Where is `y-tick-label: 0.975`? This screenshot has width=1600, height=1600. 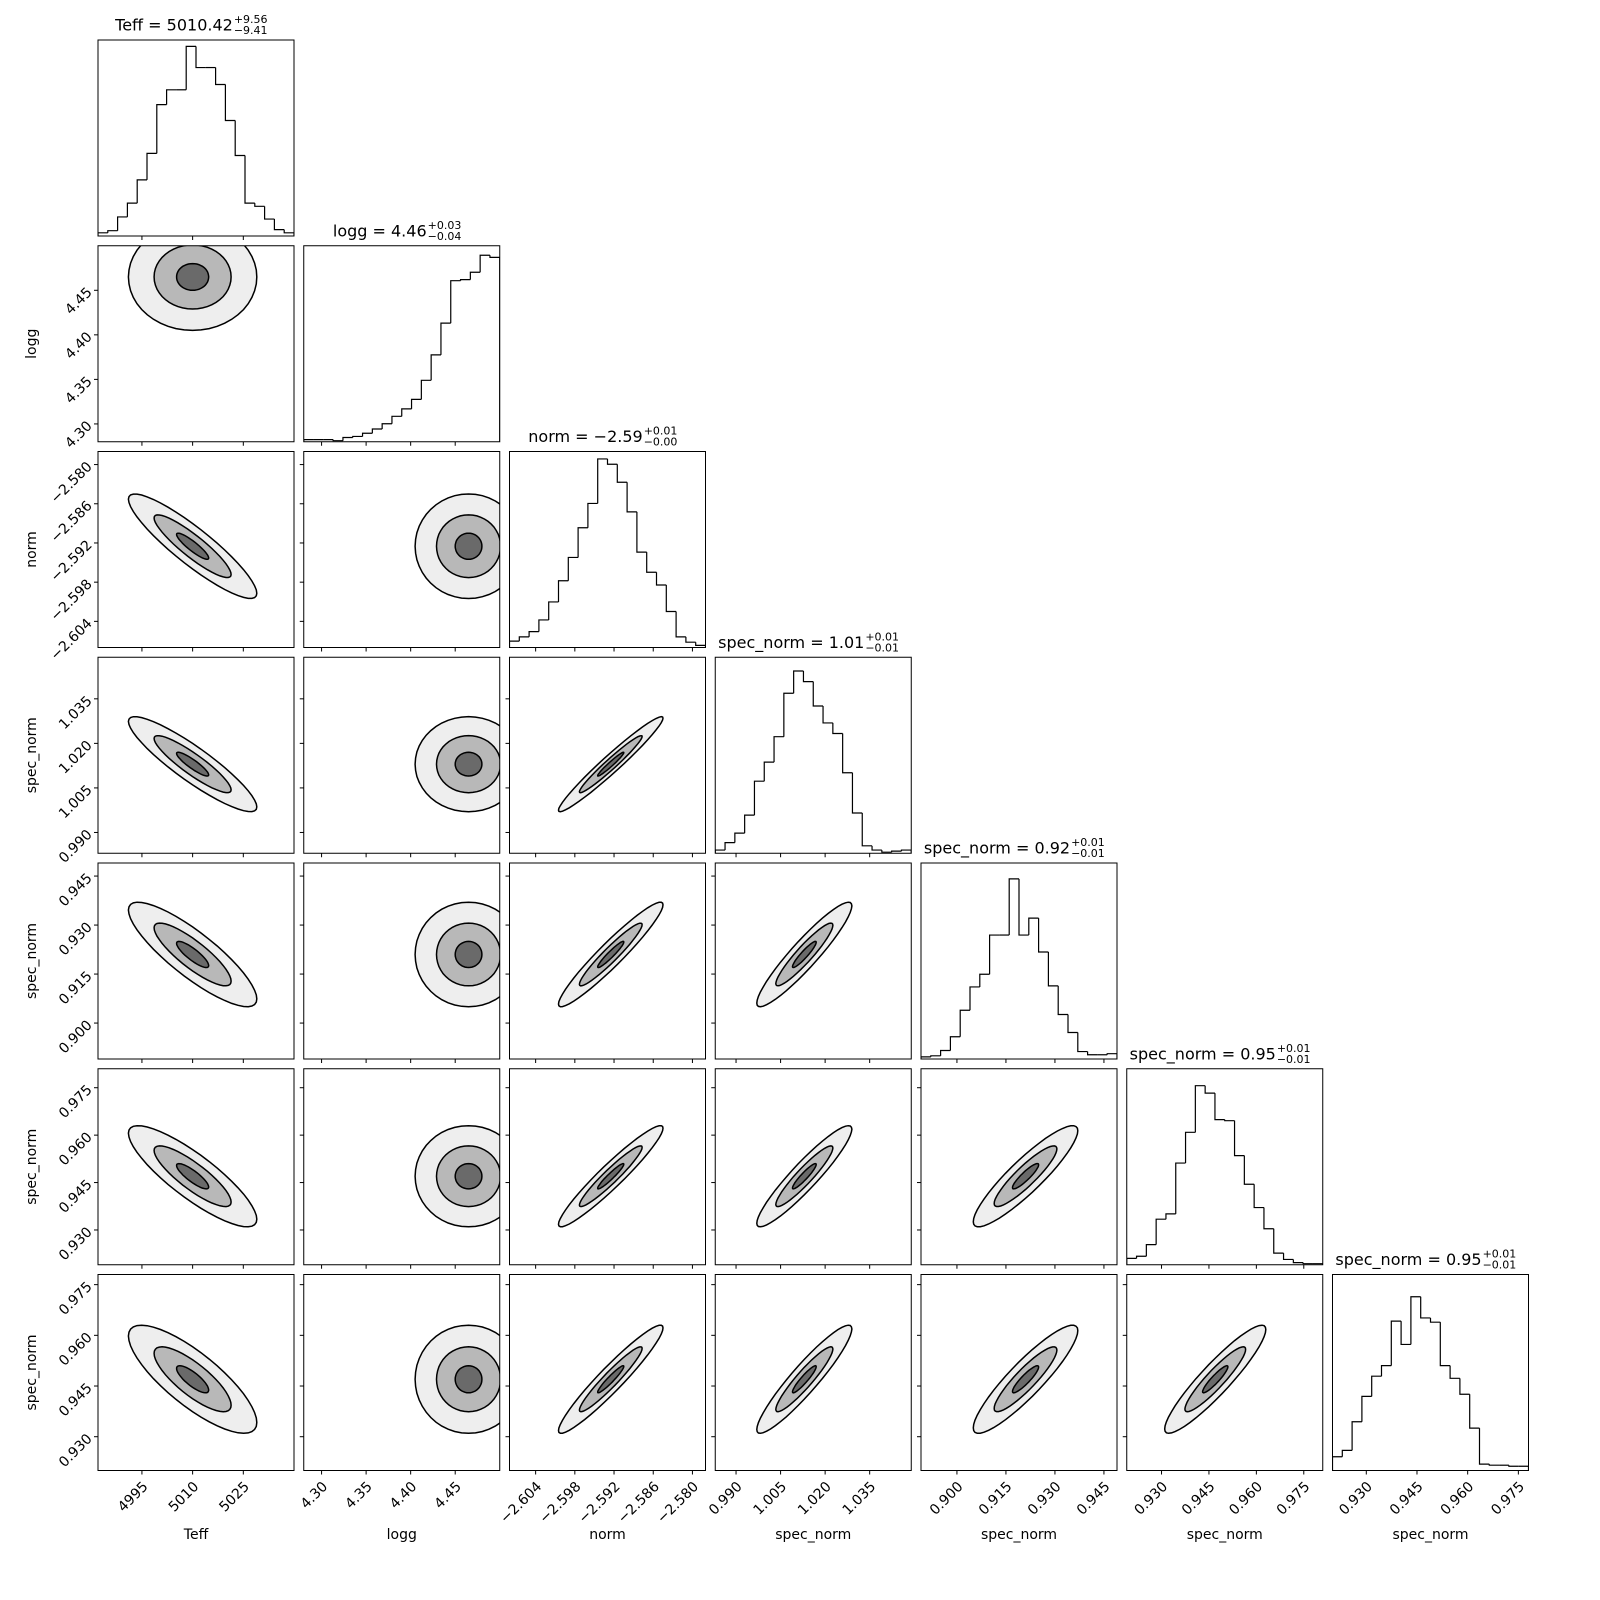
y-tick-label: 0.975 is located at coordinates (76, 1299).